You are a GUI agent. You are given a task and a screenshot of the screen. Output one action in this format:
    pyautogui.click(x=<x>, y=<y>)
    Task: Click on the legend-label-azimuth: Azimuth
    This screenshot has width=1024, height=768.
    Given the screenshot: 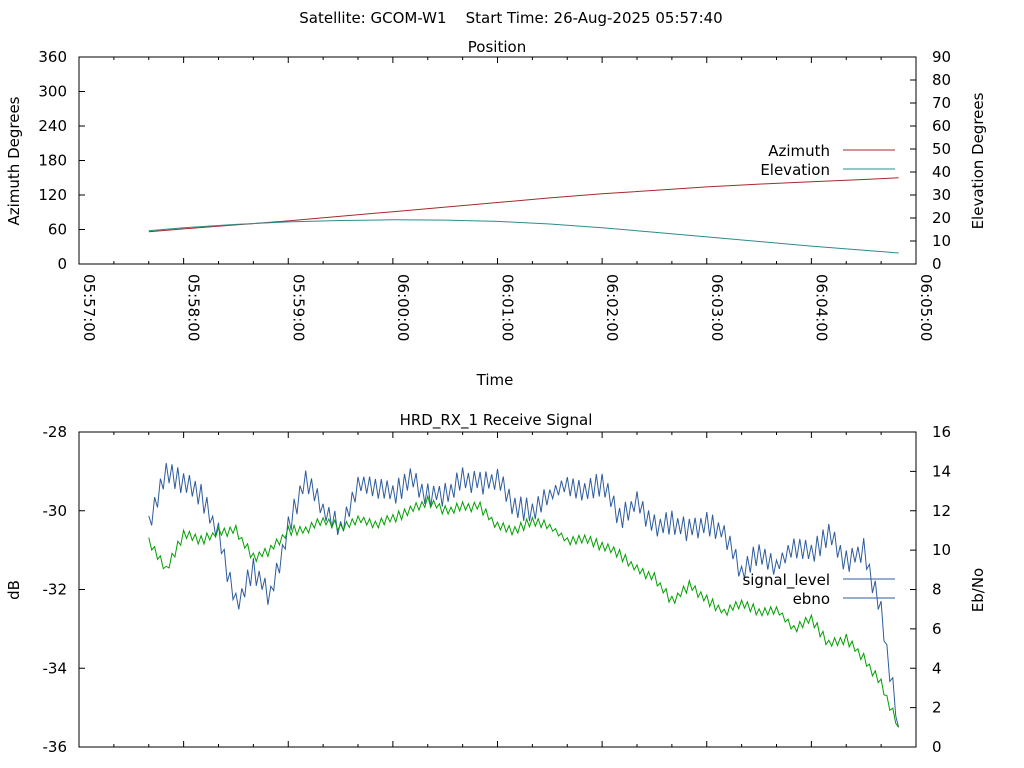 What is the action you would take?
    pyautogui.click(x=799, y=151)
    